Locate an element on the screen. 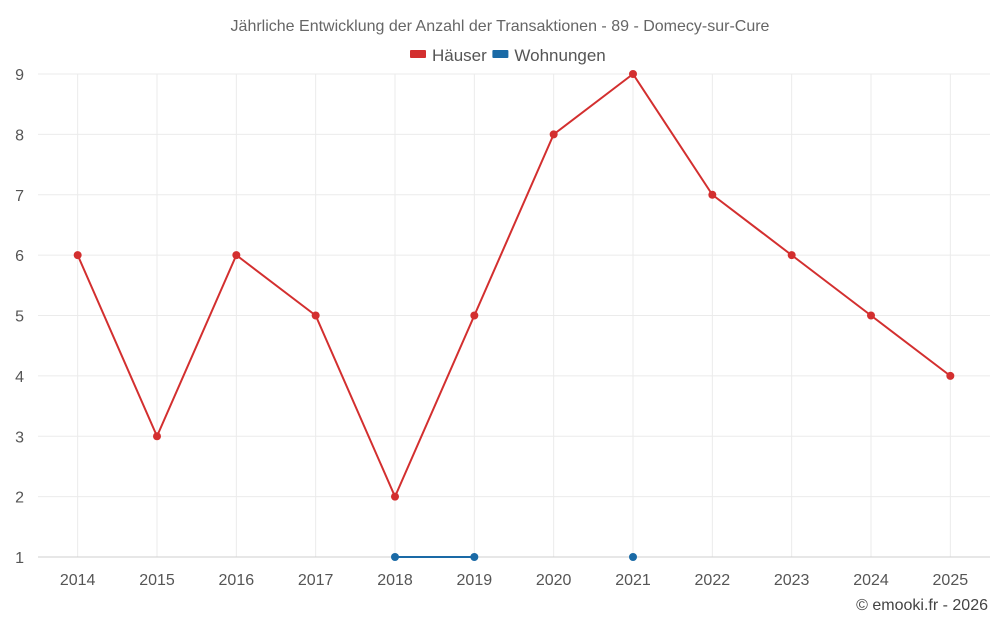 The image size is (1000, 625). legend-item: Häuser is located at coordinates (448, 55).